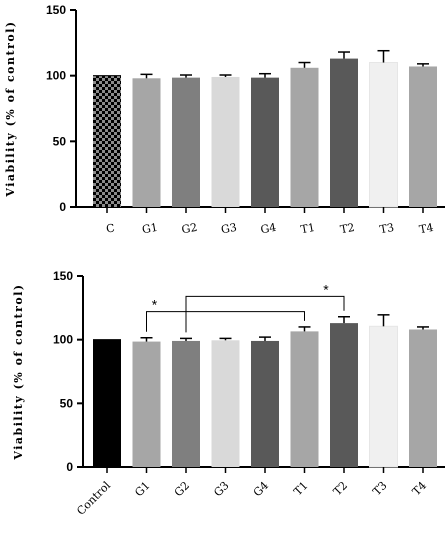  I want to click on x-tick-label: Control, so click(93, 498).